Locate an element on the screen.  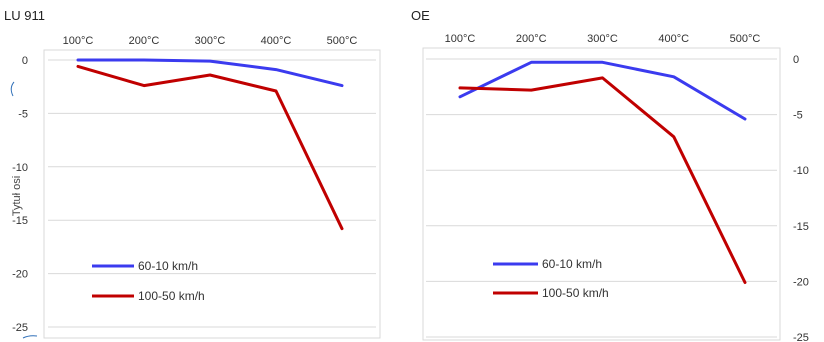
selection-handle-top is located at coordinates (12, 89).